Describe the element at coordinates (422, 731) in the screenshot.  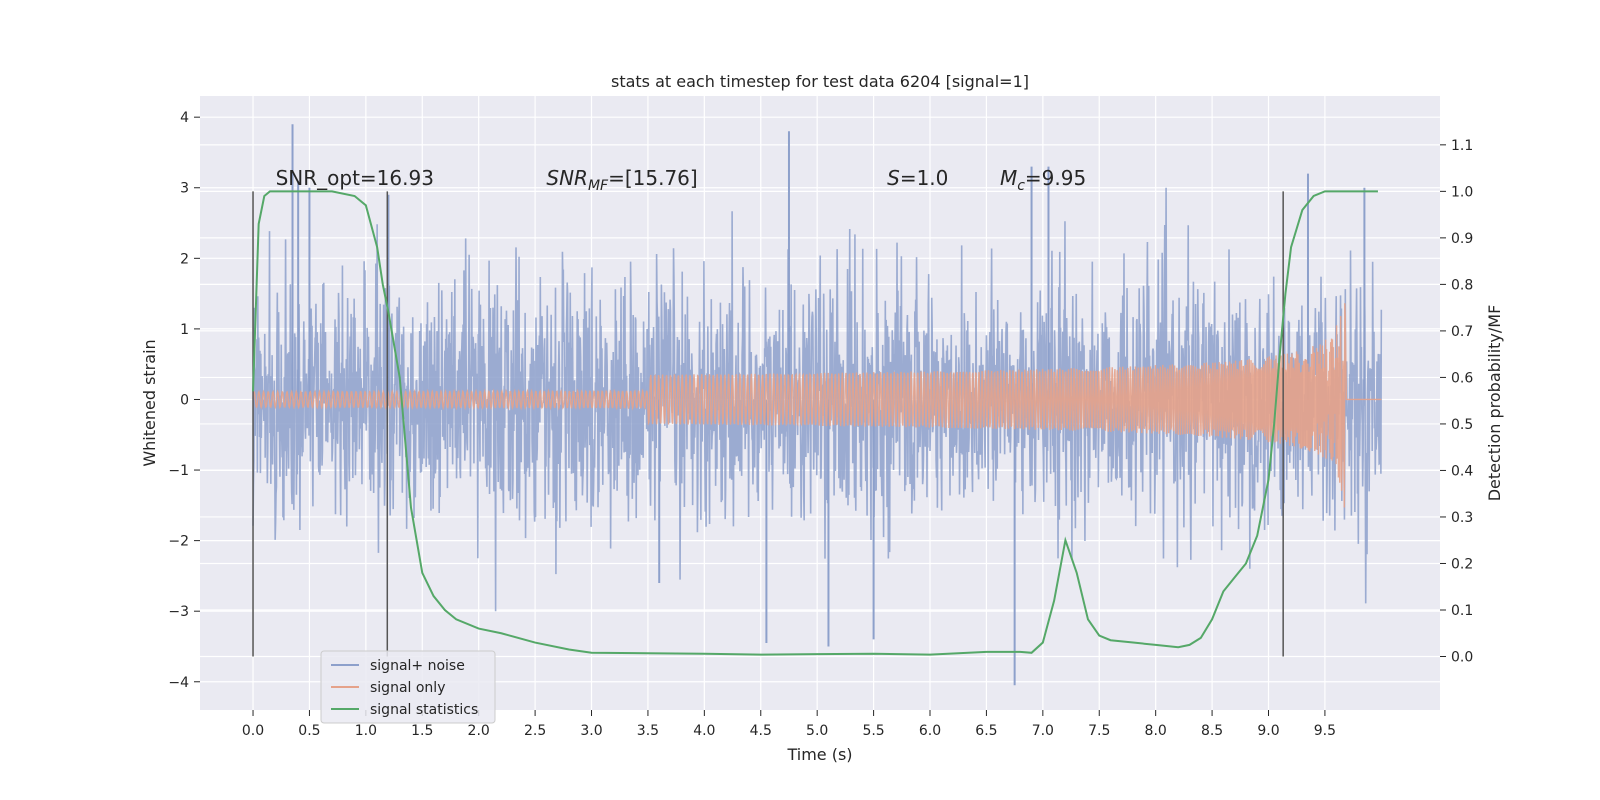
I see `x-tick-label: 1.5` at that location.